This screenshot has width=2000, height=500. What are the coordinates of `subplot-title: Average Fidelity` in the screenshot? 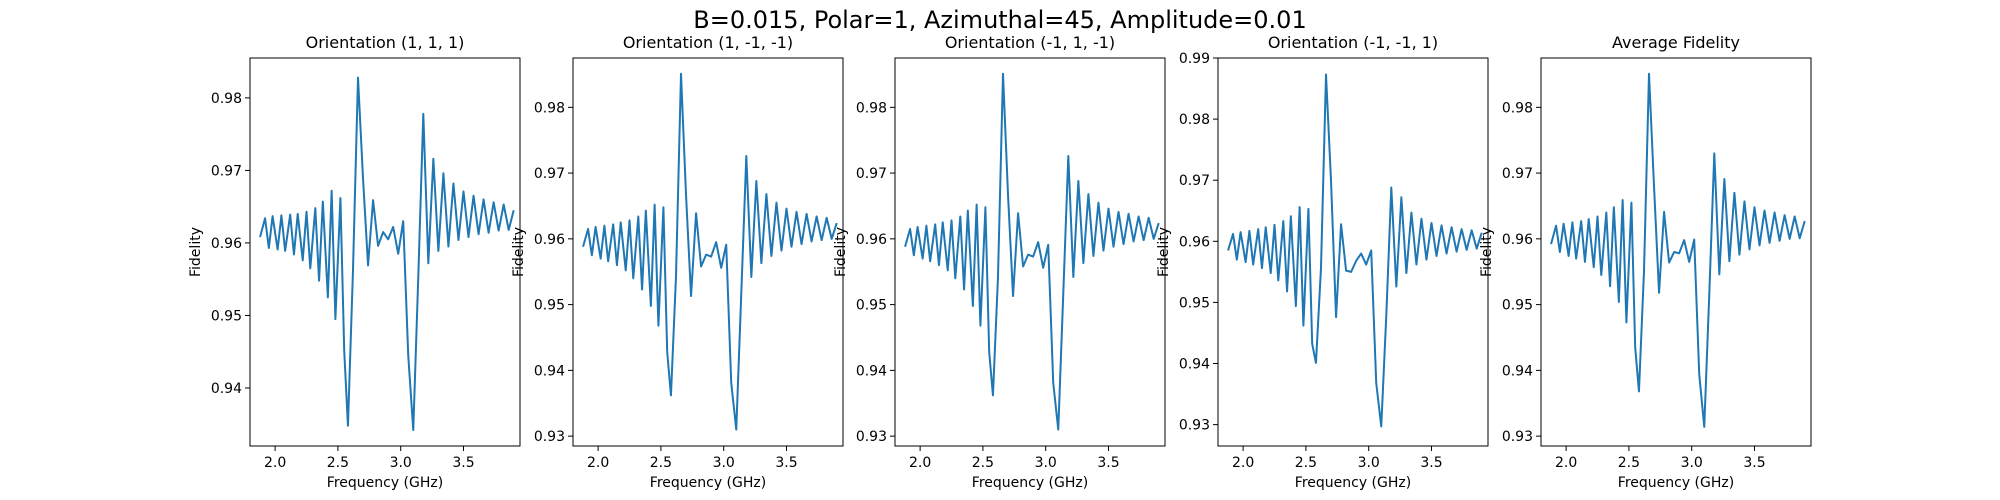 It's located at (1676, 42).